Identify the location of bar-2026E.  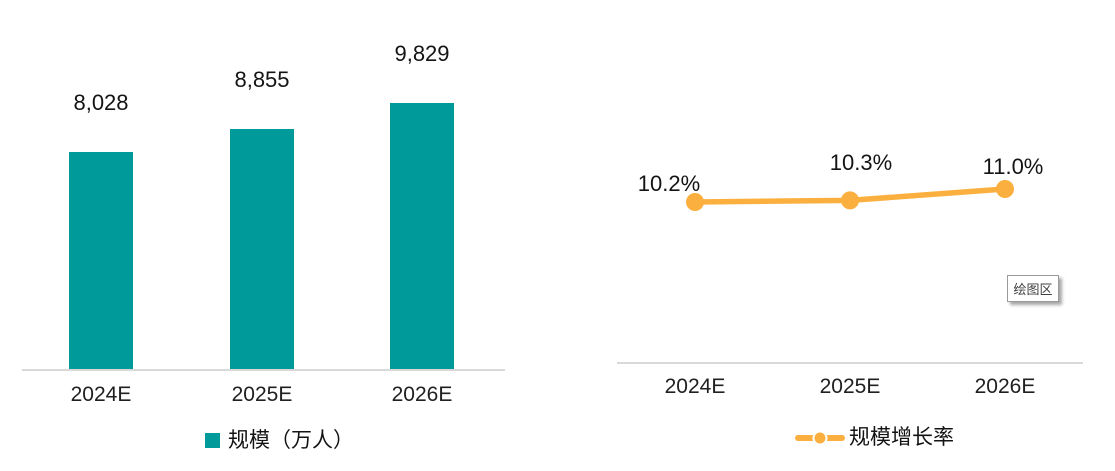
(422, 236).